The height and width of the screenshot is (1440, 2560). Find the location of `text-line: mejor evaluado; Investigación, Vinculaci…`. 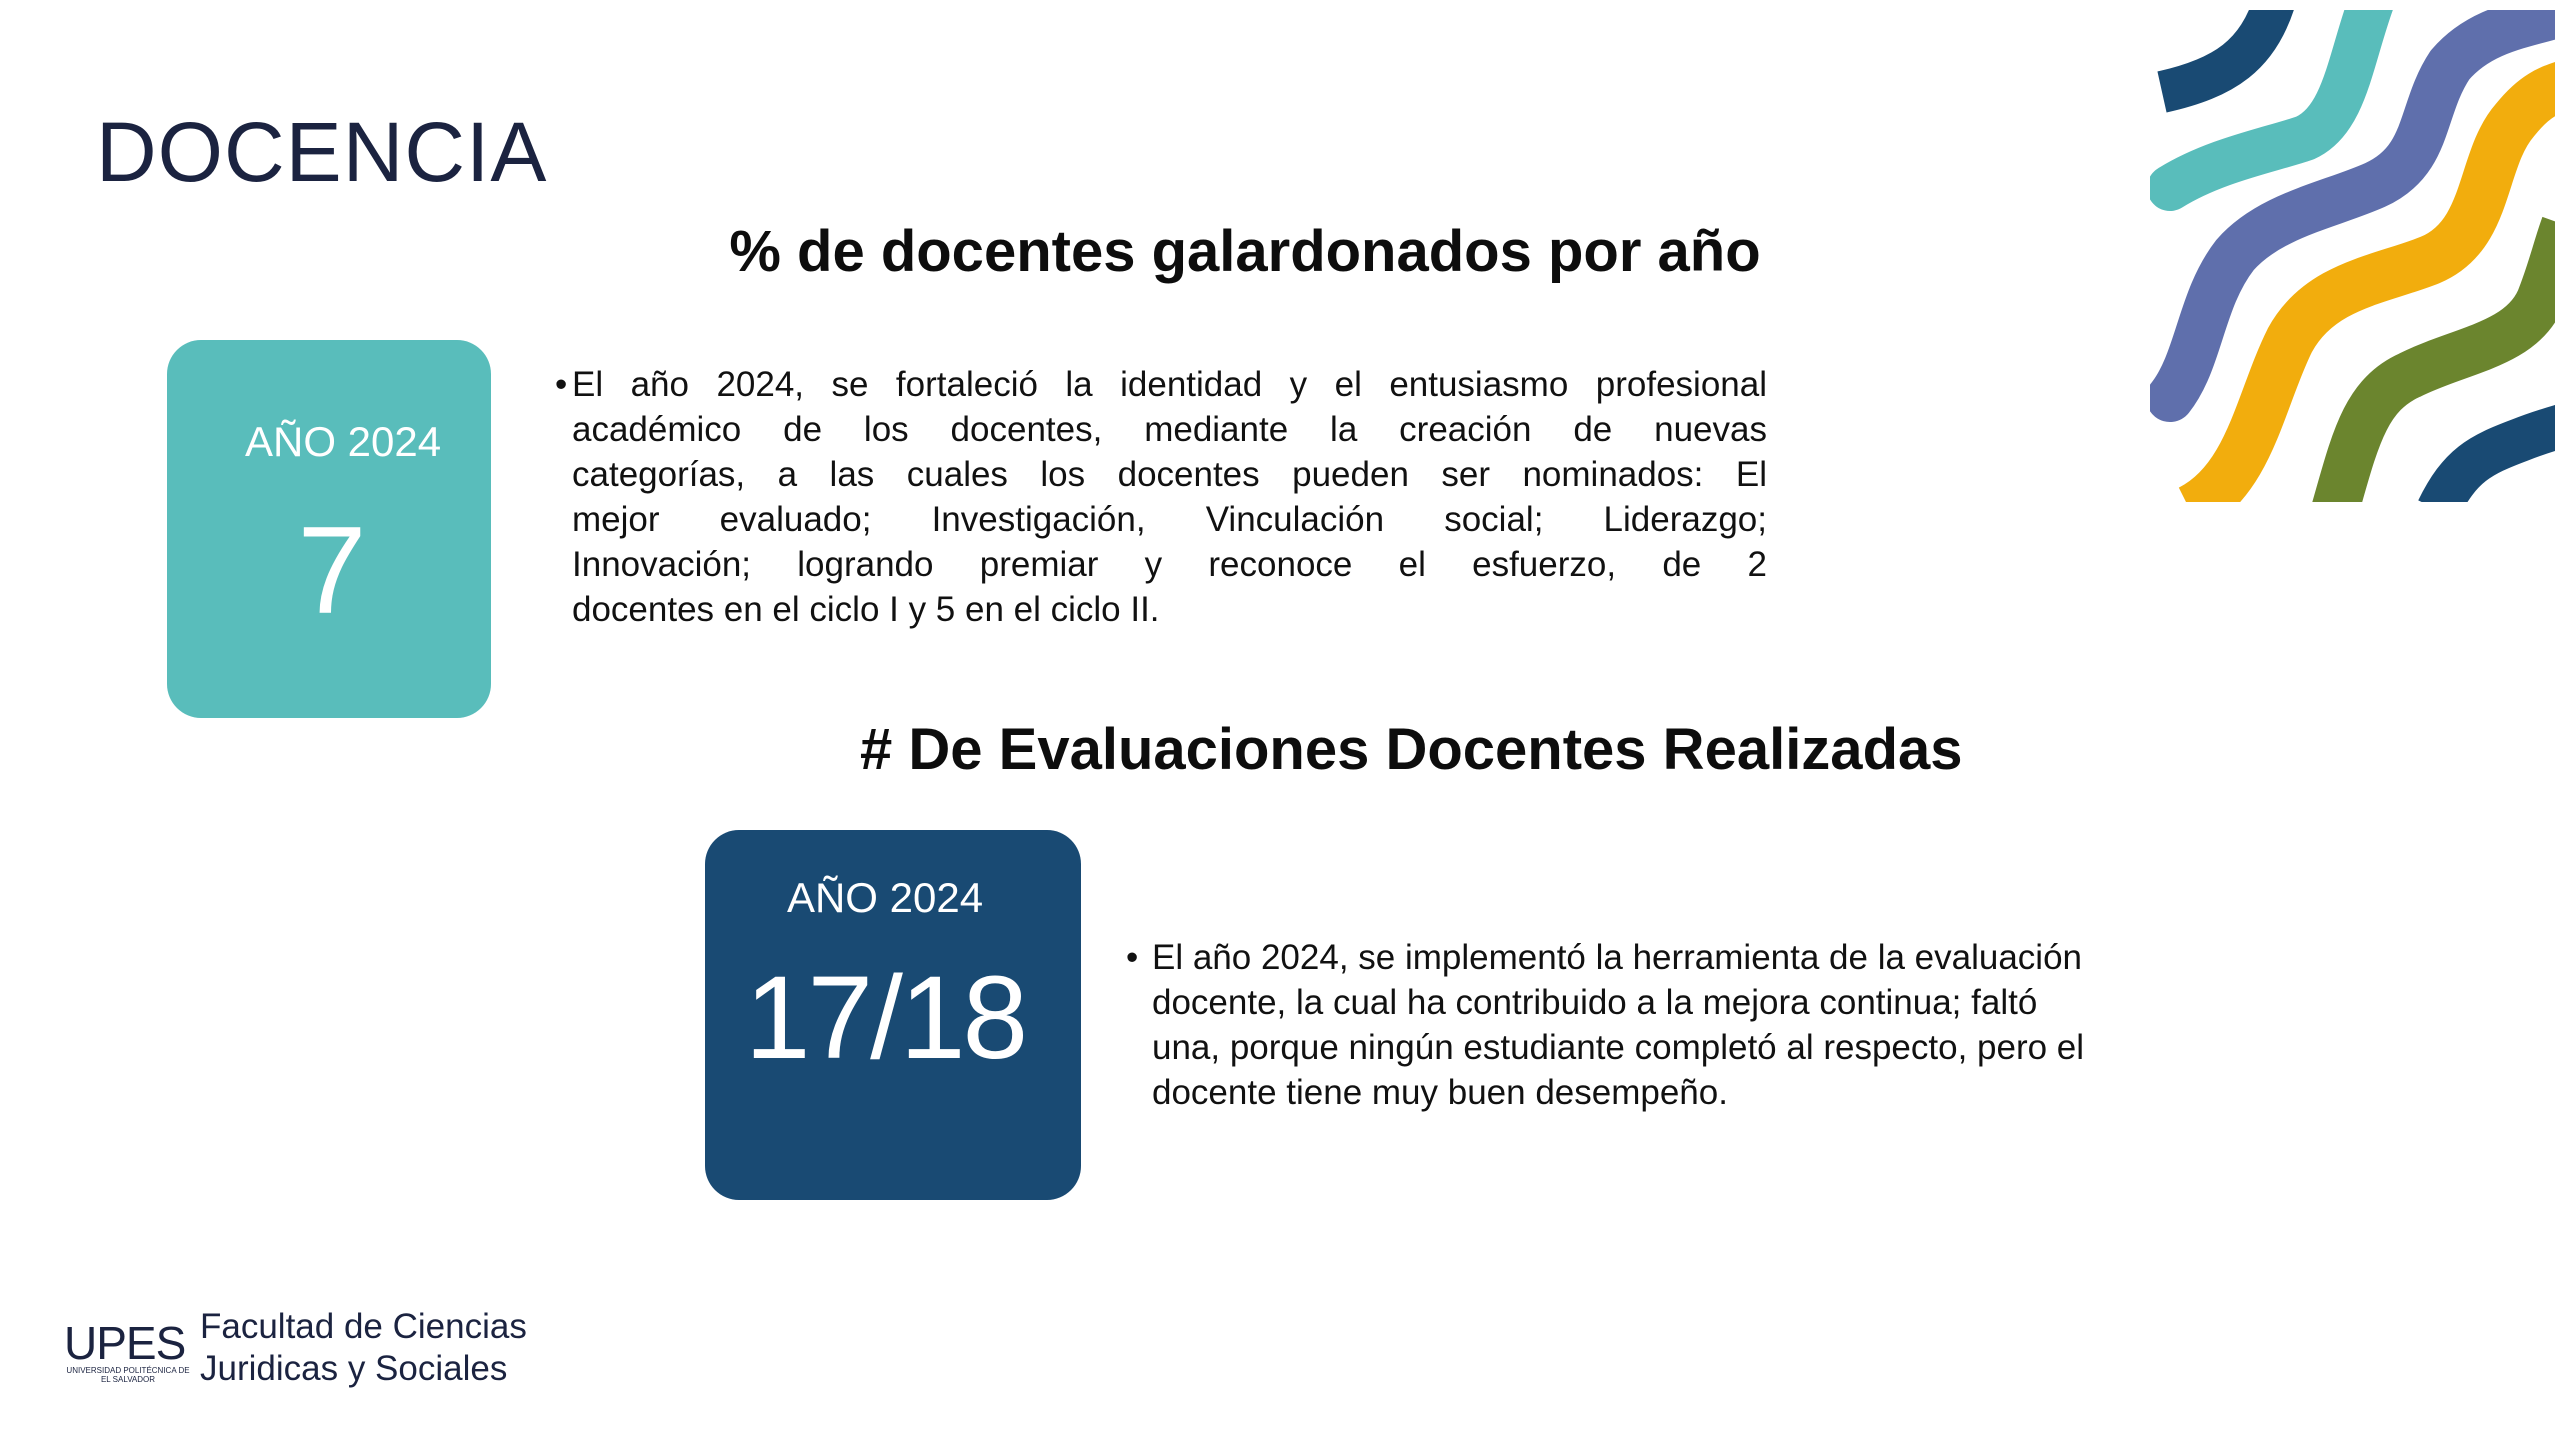

text-line: mejor evaluado; Investigación, Vinculaci… is located at coordinates (1169, 519).